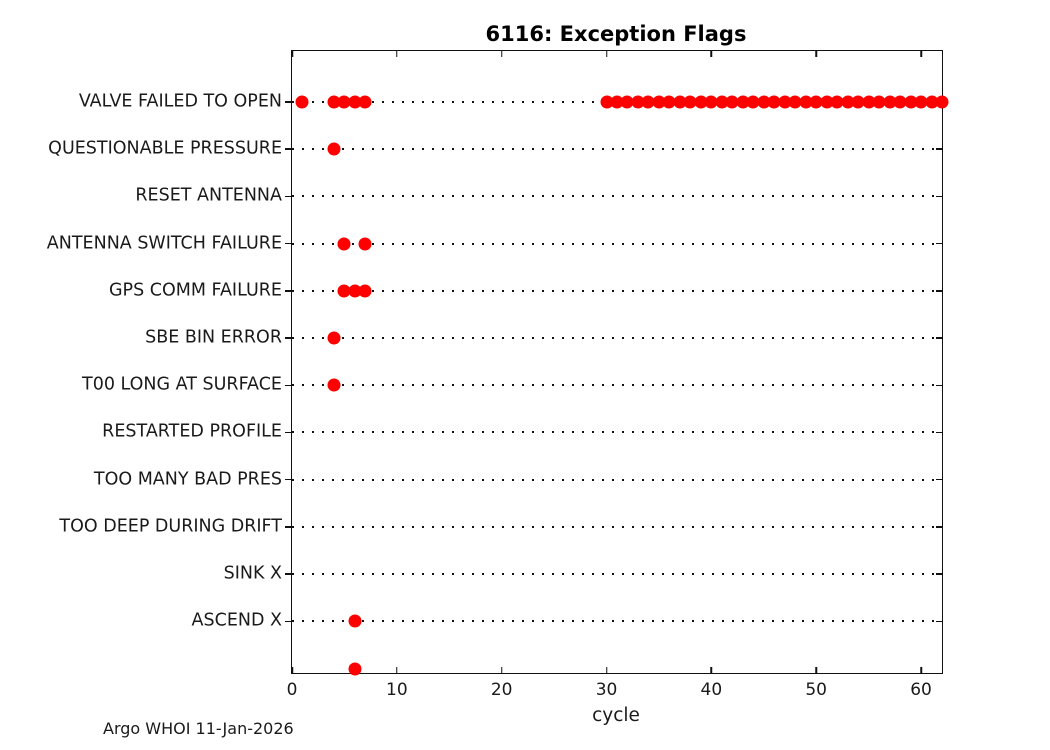 Image resolution: width=1050 pixels, height=750 pixels. I want to click on y-axis-label: QUESTIONABLE PRESSURE, so click(165, 148).